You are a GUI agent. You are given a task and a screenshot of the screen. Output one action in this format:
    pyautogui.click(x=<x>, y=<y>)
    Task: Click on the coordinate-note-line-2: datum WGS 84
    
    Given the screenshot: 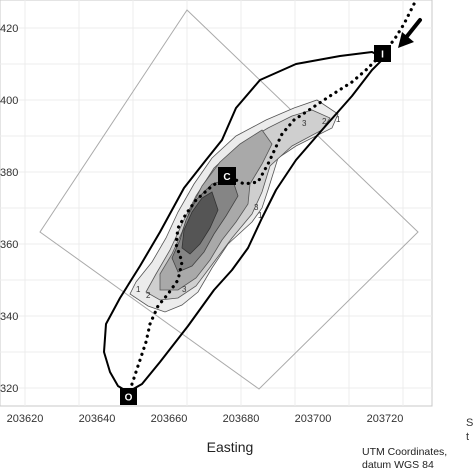 What is the action you would take?
    pyautogui.click(x=398, y=465)
    